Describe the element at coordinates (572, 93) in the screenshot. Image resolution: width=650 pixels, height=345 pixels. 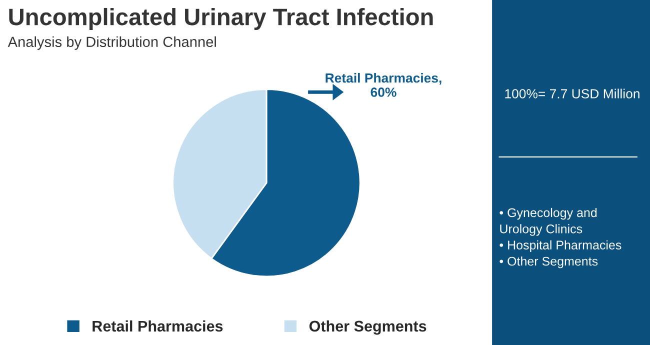
I see `text: 100%= 7.7 USD Million` at that location.